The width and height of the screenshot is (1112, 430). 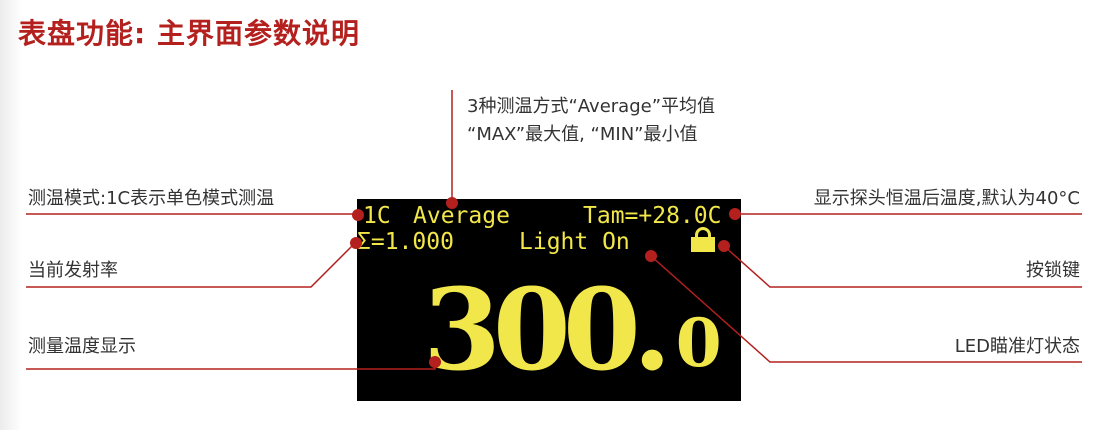 What do you see at coordinates (582, 134) in the screenshot?
I see `label-method-line2: “MAX”最大值, “MIN”最小值` at bounding box center [582, 134].